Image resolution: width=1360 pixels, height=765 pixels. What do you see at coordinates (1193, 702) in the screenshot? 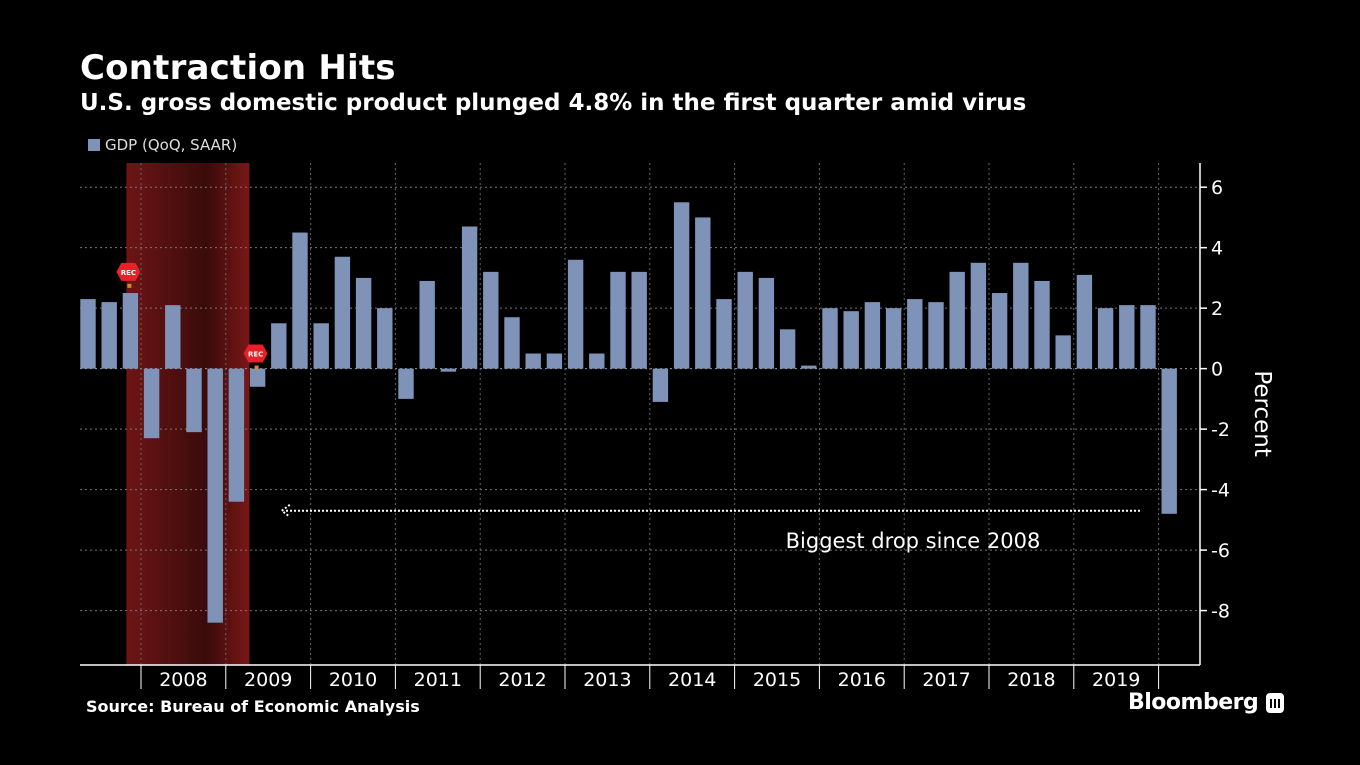
I see `brand-name: Bloomberg` at bounding box center [1193, 702].